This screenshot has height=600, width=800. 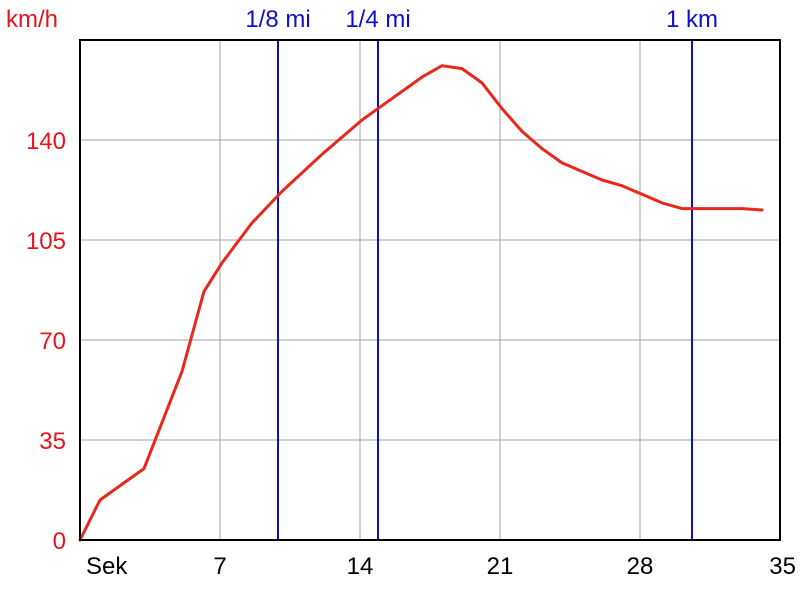 I want to click on marker-label-1: 1/4 mi, so click(x=377, y=19).